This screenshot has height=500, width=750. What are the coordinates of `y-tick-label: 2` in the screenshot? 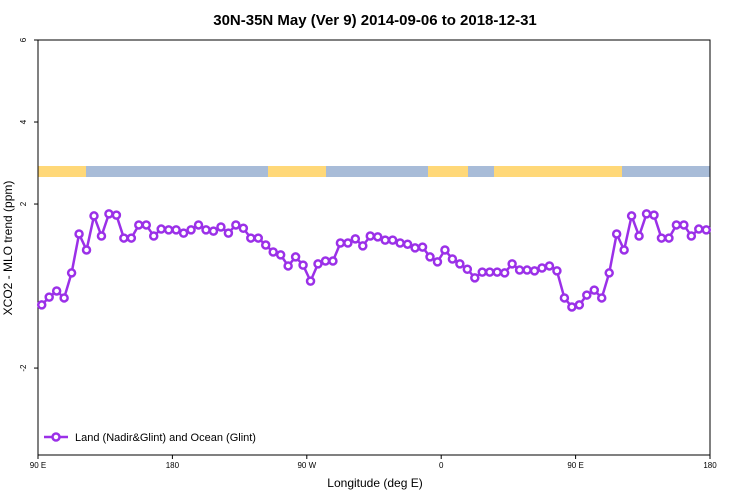 It's located at (23, 203).